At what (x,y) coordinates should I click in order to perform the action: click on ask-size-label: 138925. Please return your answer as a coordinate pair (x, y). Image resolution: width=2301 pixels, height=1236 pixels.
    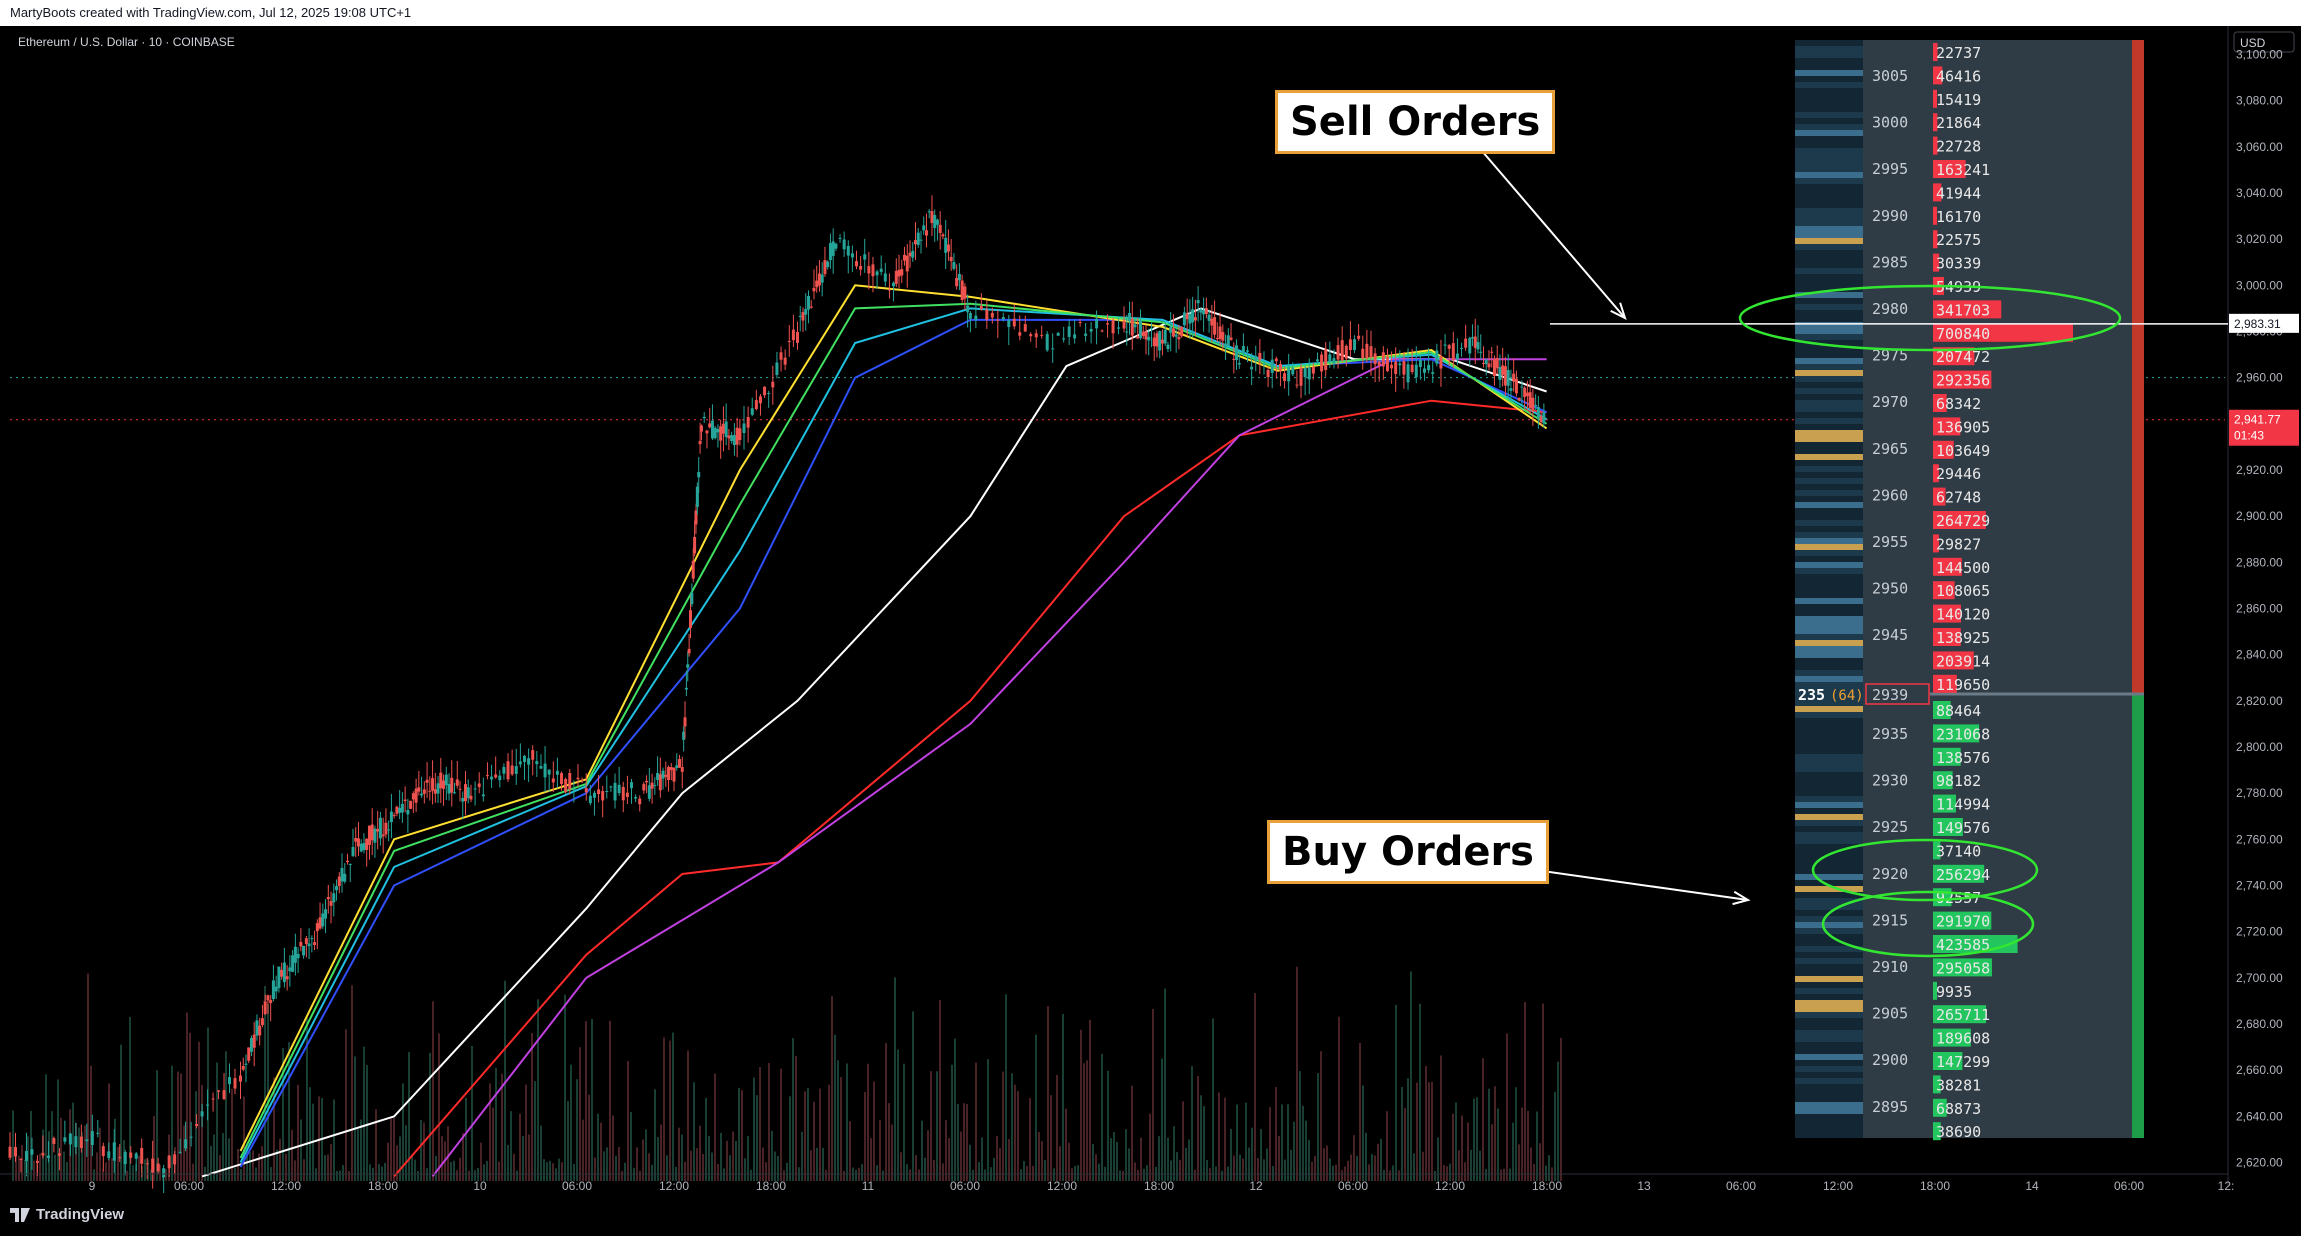
    Looking at the image, I should click on (1963, 638).